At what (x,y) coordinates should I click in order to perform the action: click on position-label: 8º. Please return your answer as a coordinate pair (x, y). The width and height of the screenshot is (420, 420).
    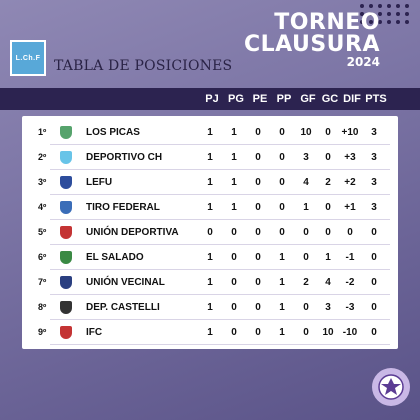
    Looking at the image, I should click on (42, 307).